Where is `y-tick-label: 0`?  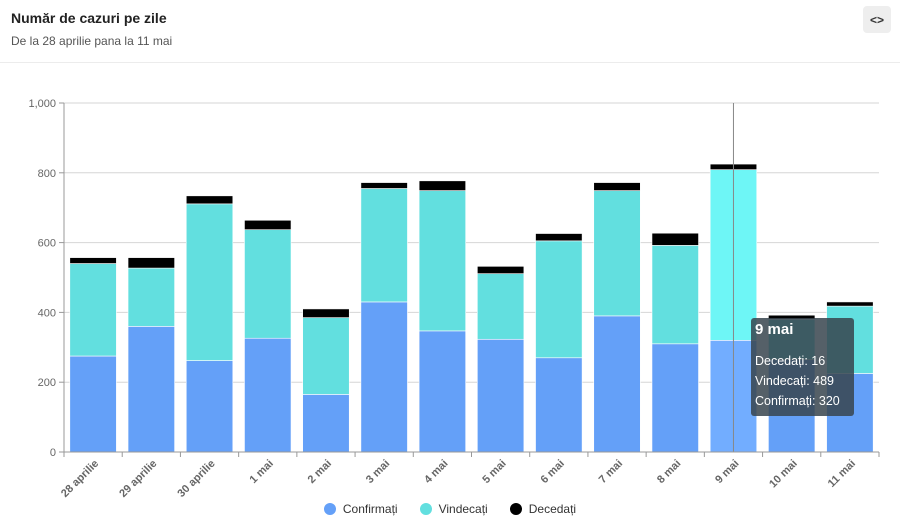
y-tick-label: 0 is located at coordinates (53, 453).